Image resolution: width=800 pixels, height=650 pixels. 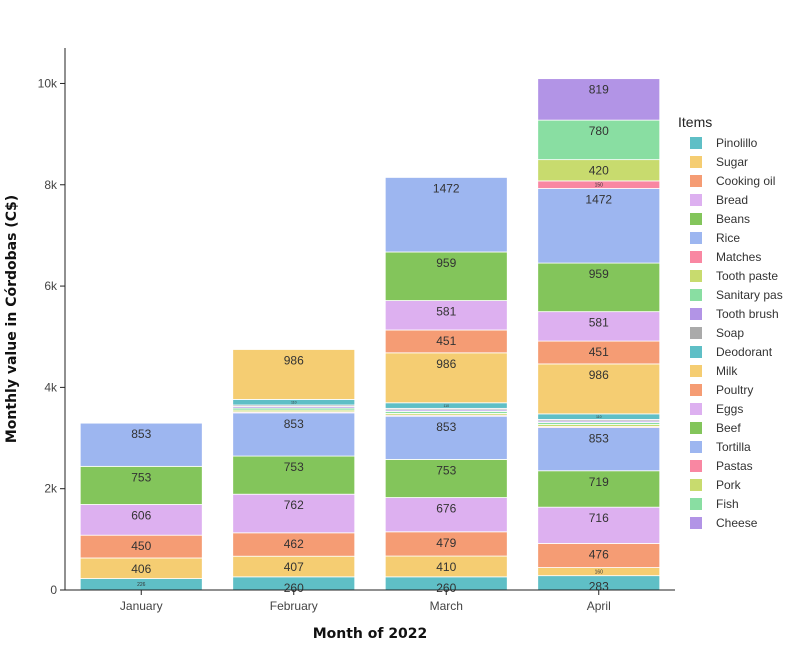 I want to click on data-label: 420, so click(x=599, y=171).